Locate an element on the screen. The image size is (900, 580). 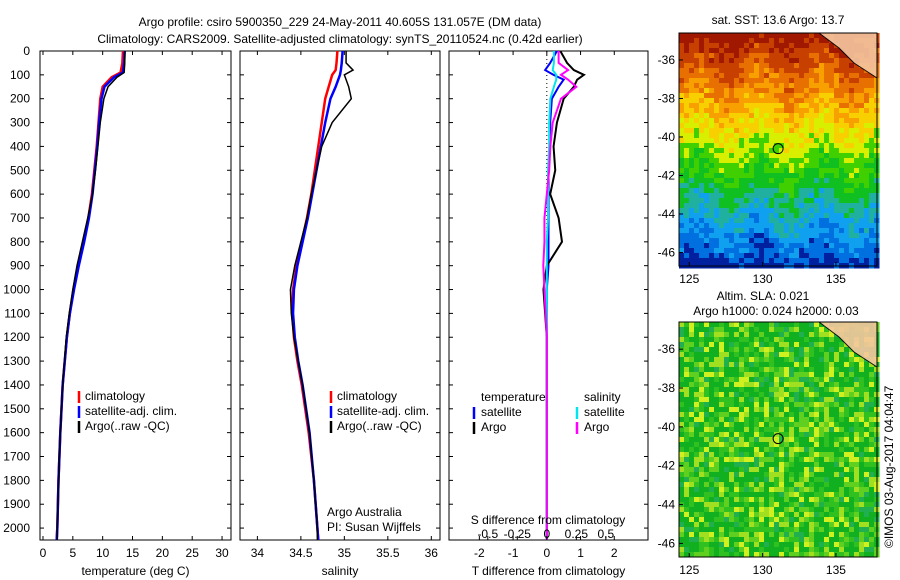
lon-tick-label: 135 is located at coordinates (836, 570).